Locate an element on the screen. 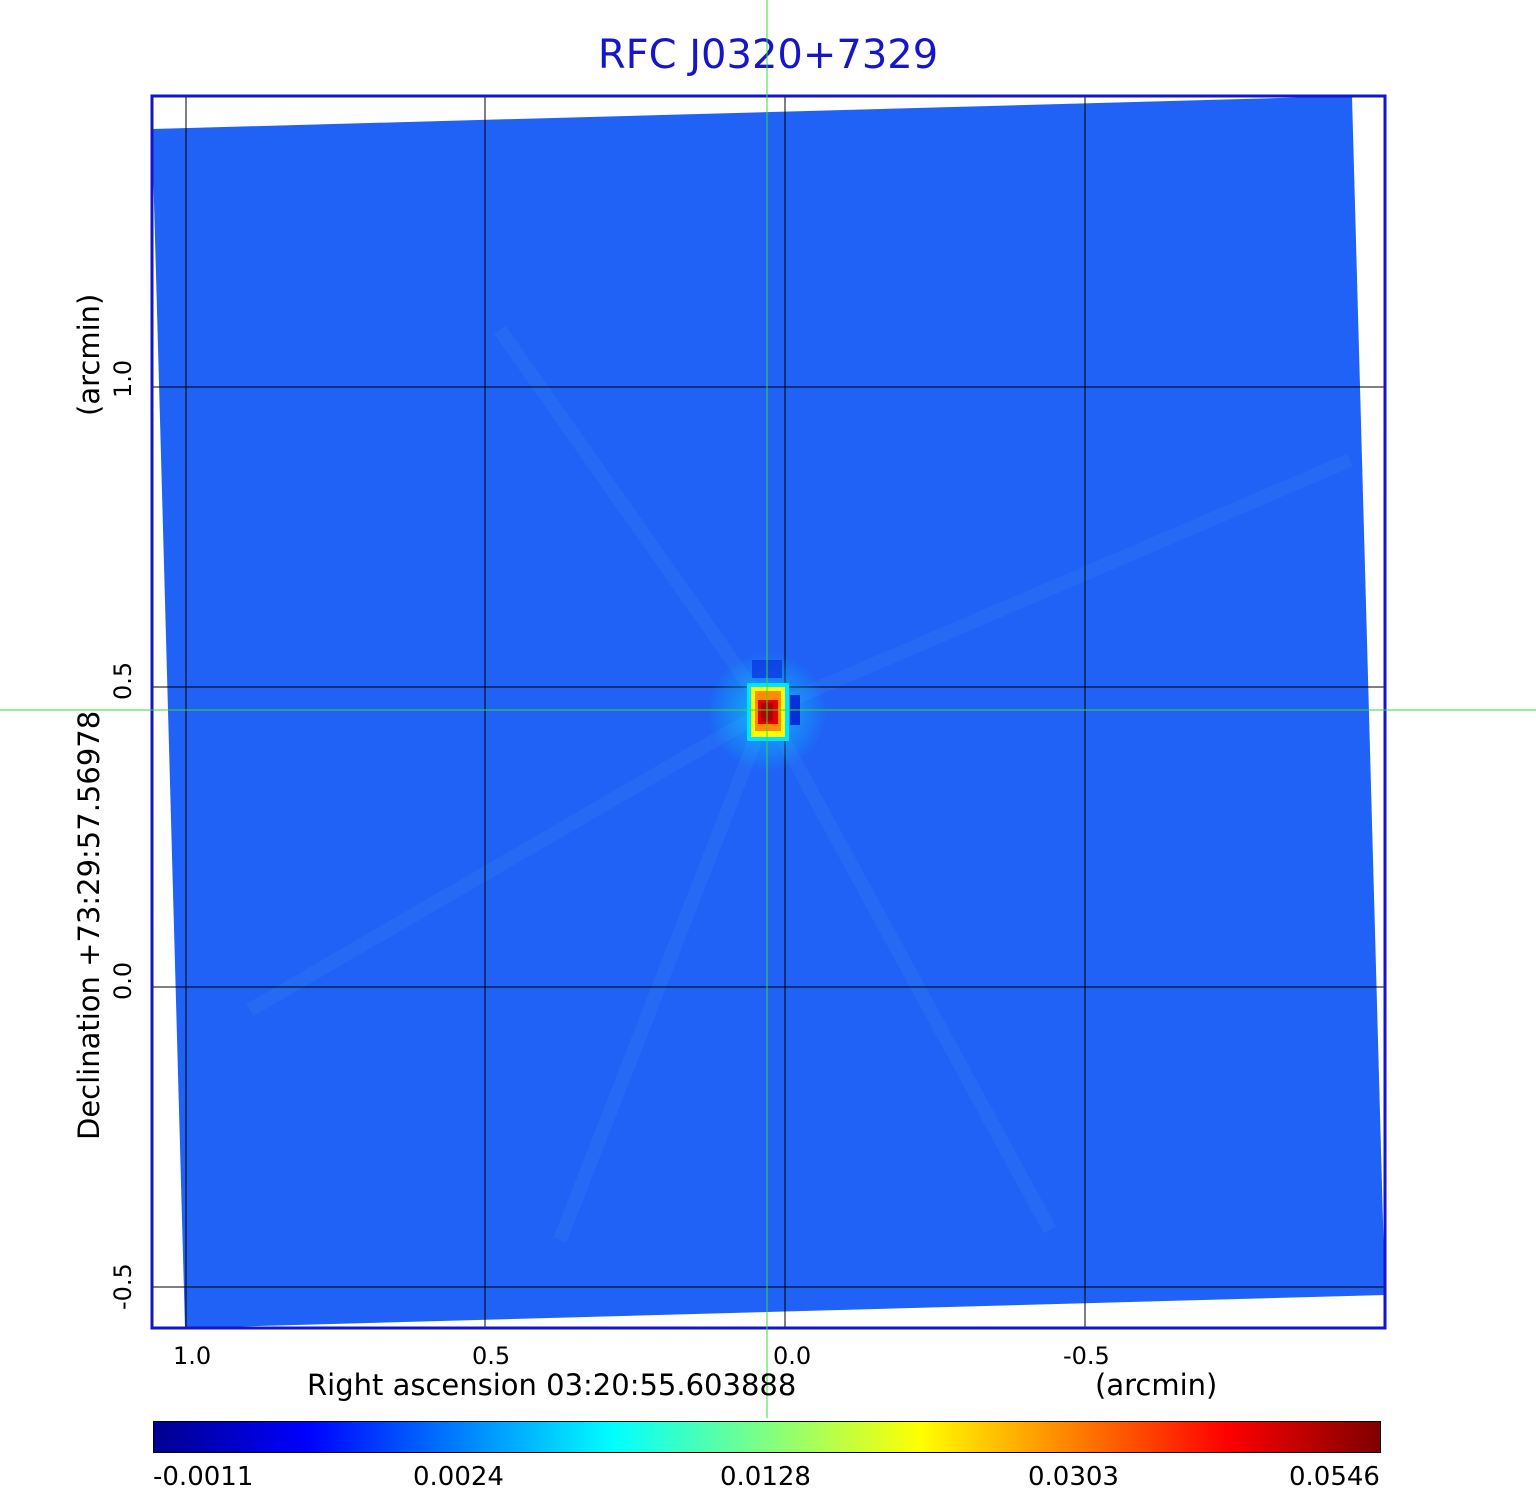 This screenshot has height=1511, width=1536. x-tick-label: 0.5 is located at coordinates (491, 1356).